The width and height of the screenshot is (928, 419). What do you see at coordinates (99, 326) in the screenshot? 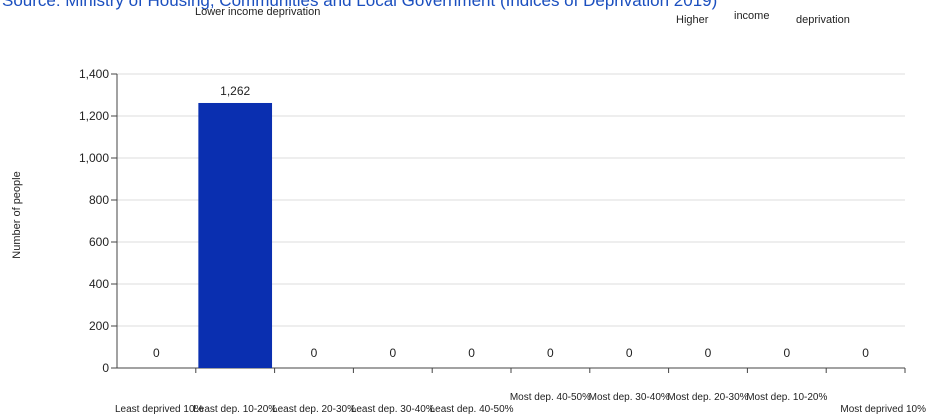
I see `y-tick-label: 200` at bounding box center [99, 326].